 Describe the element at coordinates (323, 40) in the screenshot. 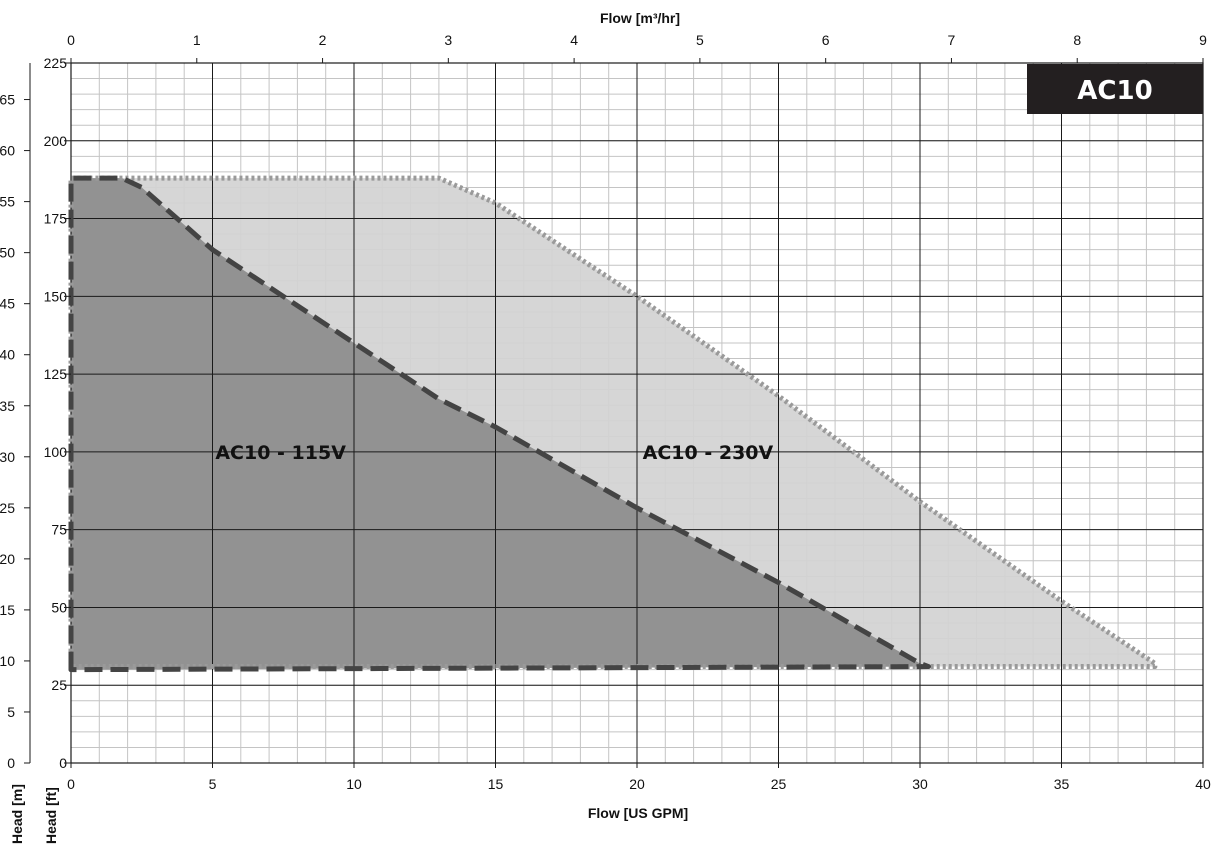

I see `x-top-tick-label: 2` at that location.